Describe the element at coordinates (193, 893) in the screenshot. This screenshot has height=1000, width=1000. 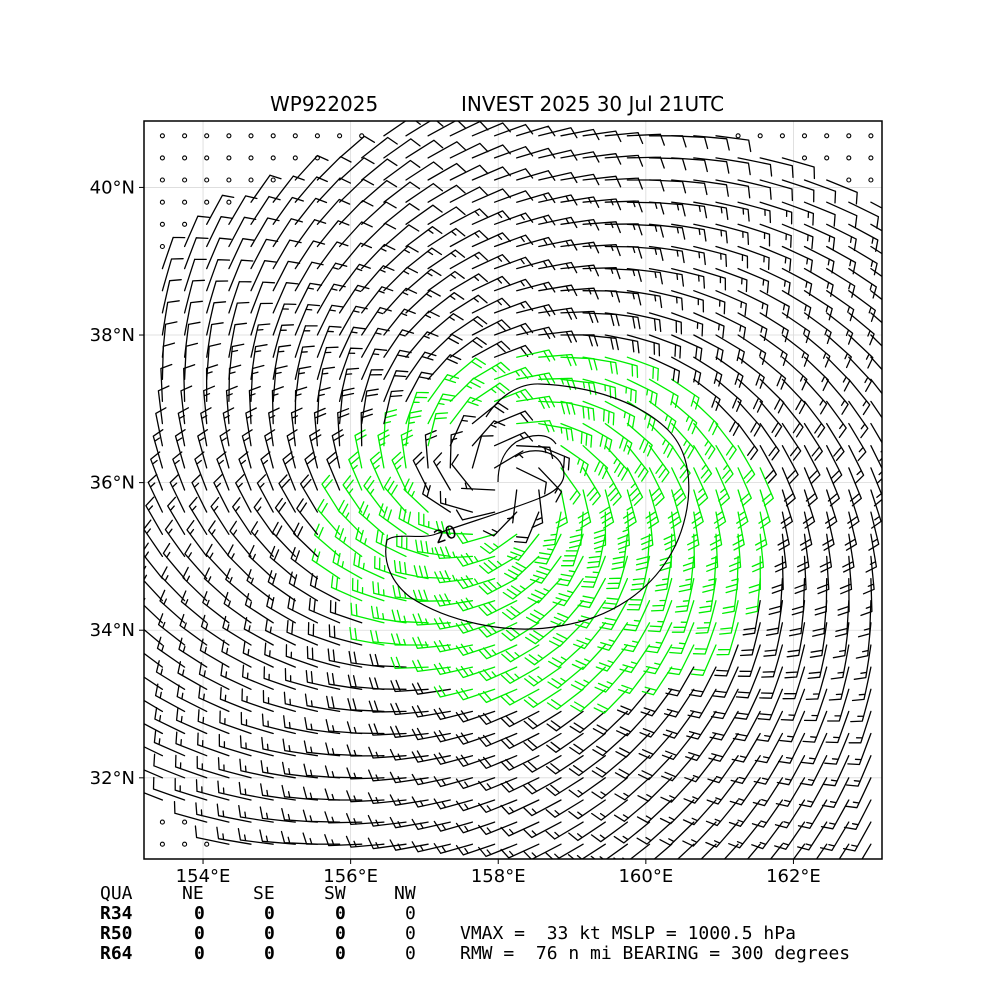
I see `table-header-ne: NE` at that location.